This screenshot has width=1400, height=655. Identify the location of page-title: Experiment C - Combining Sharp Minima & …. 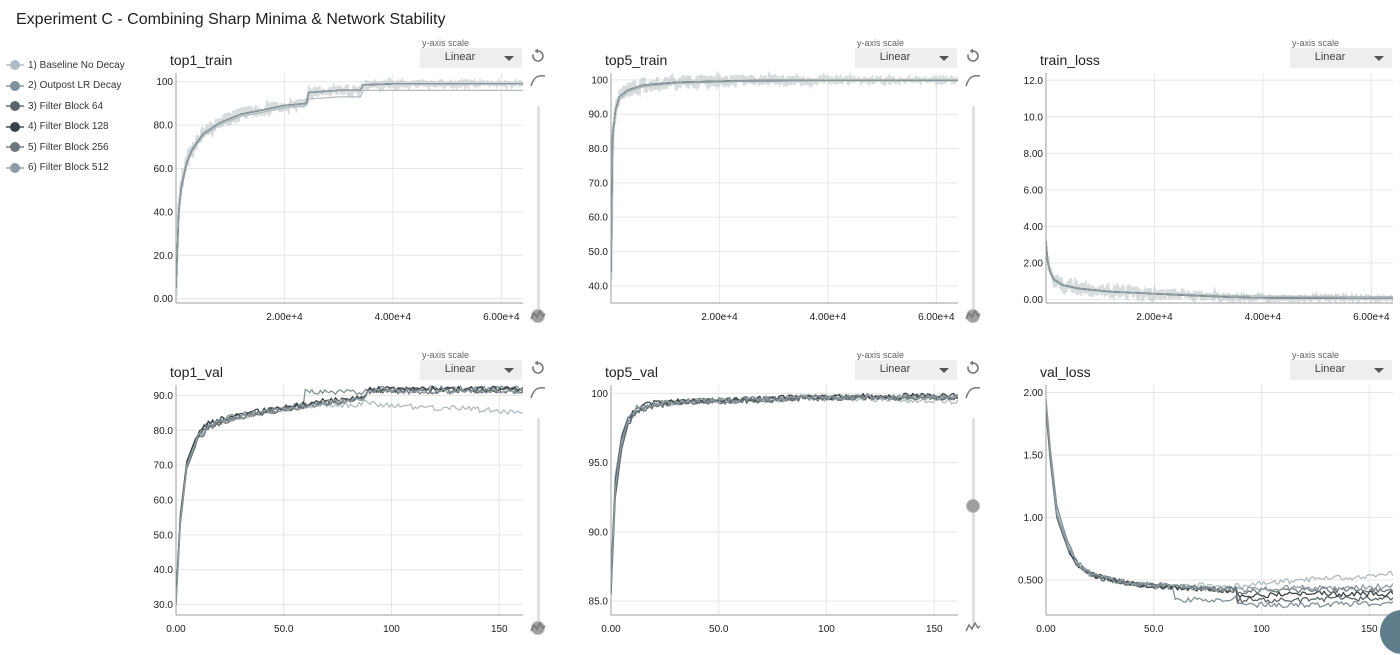
(231, 19).